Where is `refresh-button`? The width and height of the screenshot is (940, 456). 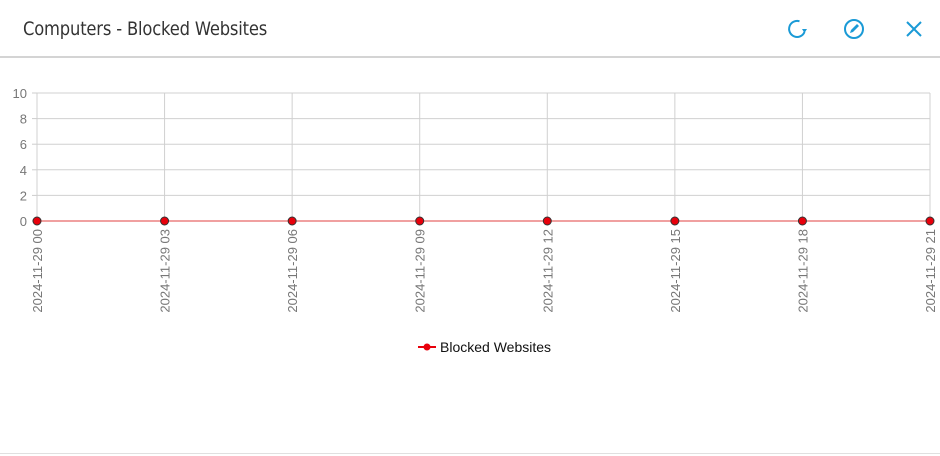 refresh-button is located at coordinates (797, 29).